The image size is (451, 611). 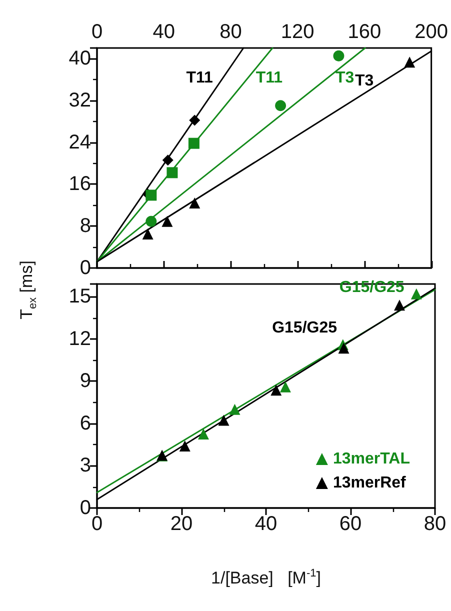 I want to click on x-tick-label: 60, so click(x=350, y=524).